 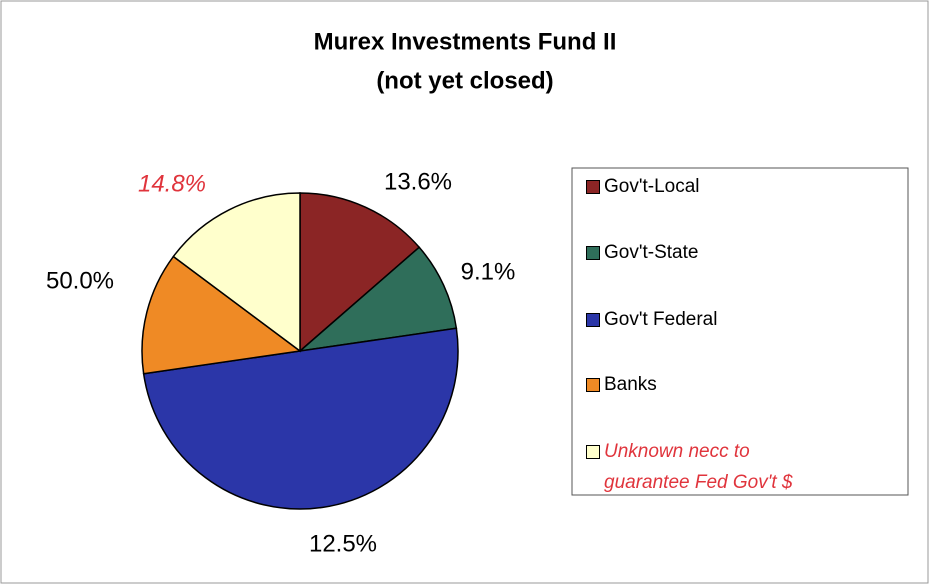 I want to click on data-label: 13.6%, so click(x=418, y=181).